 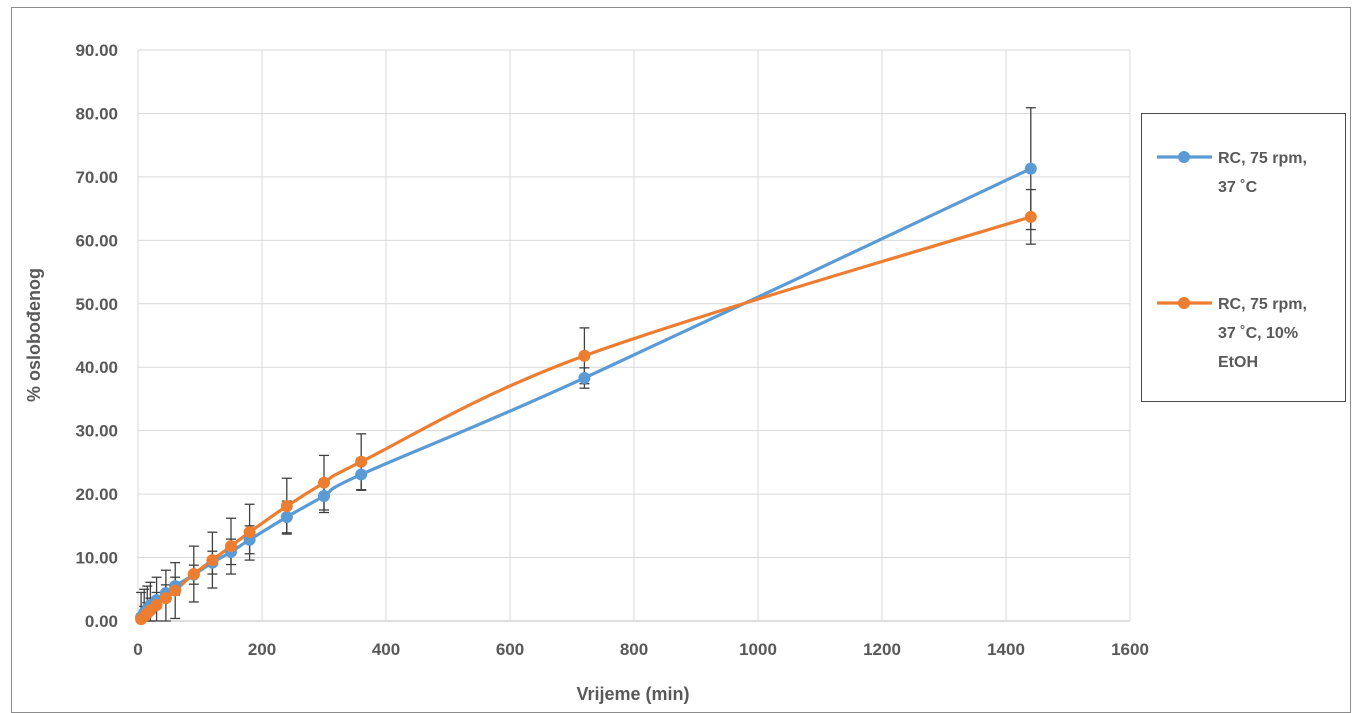 I want to click on y-tick-label: 10.00, so click(x=96, y=558).